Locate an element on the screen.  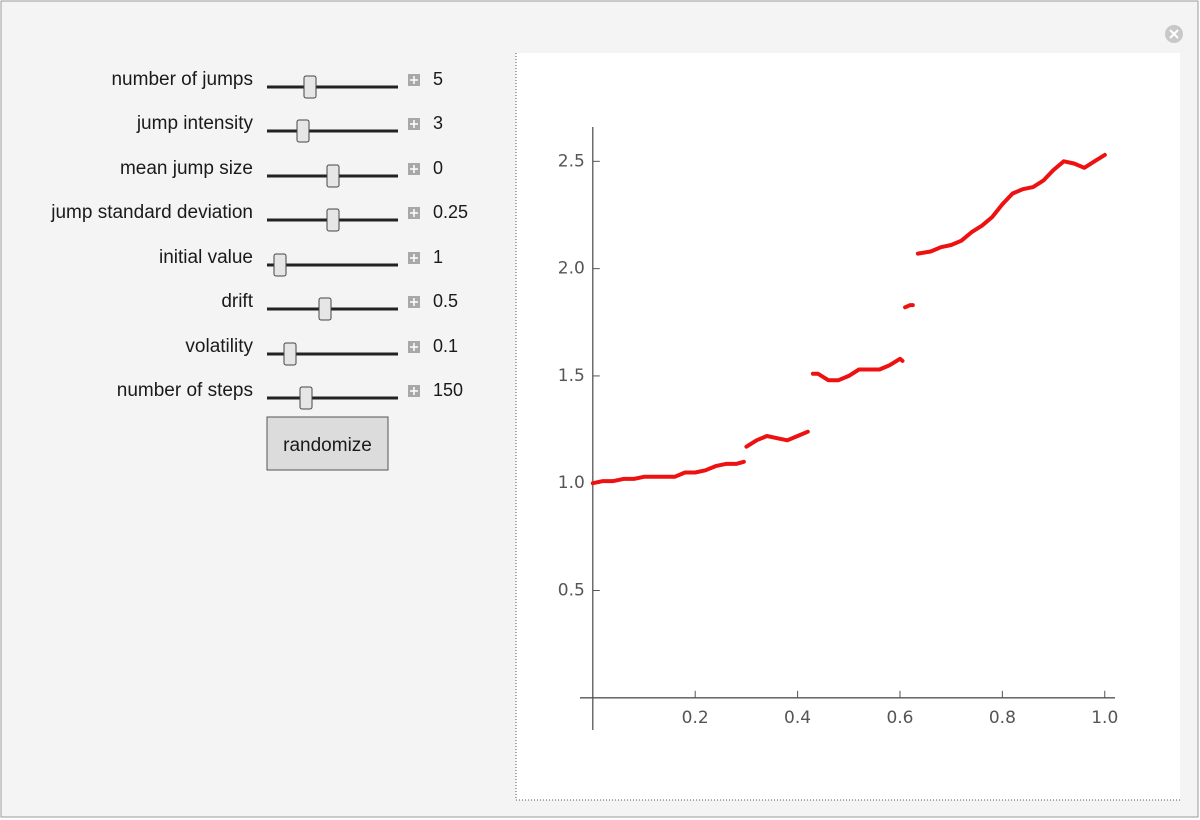
x-tick-label: 0.2 is located at coordinates (695, 718).